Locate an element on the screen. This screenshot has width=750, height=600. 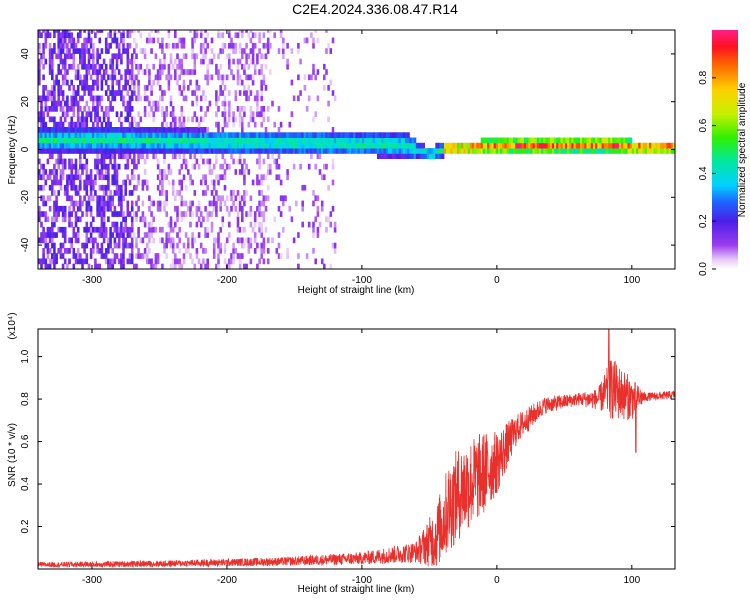
y-tick-label: 0.8 is located at coordinates (25, 399).